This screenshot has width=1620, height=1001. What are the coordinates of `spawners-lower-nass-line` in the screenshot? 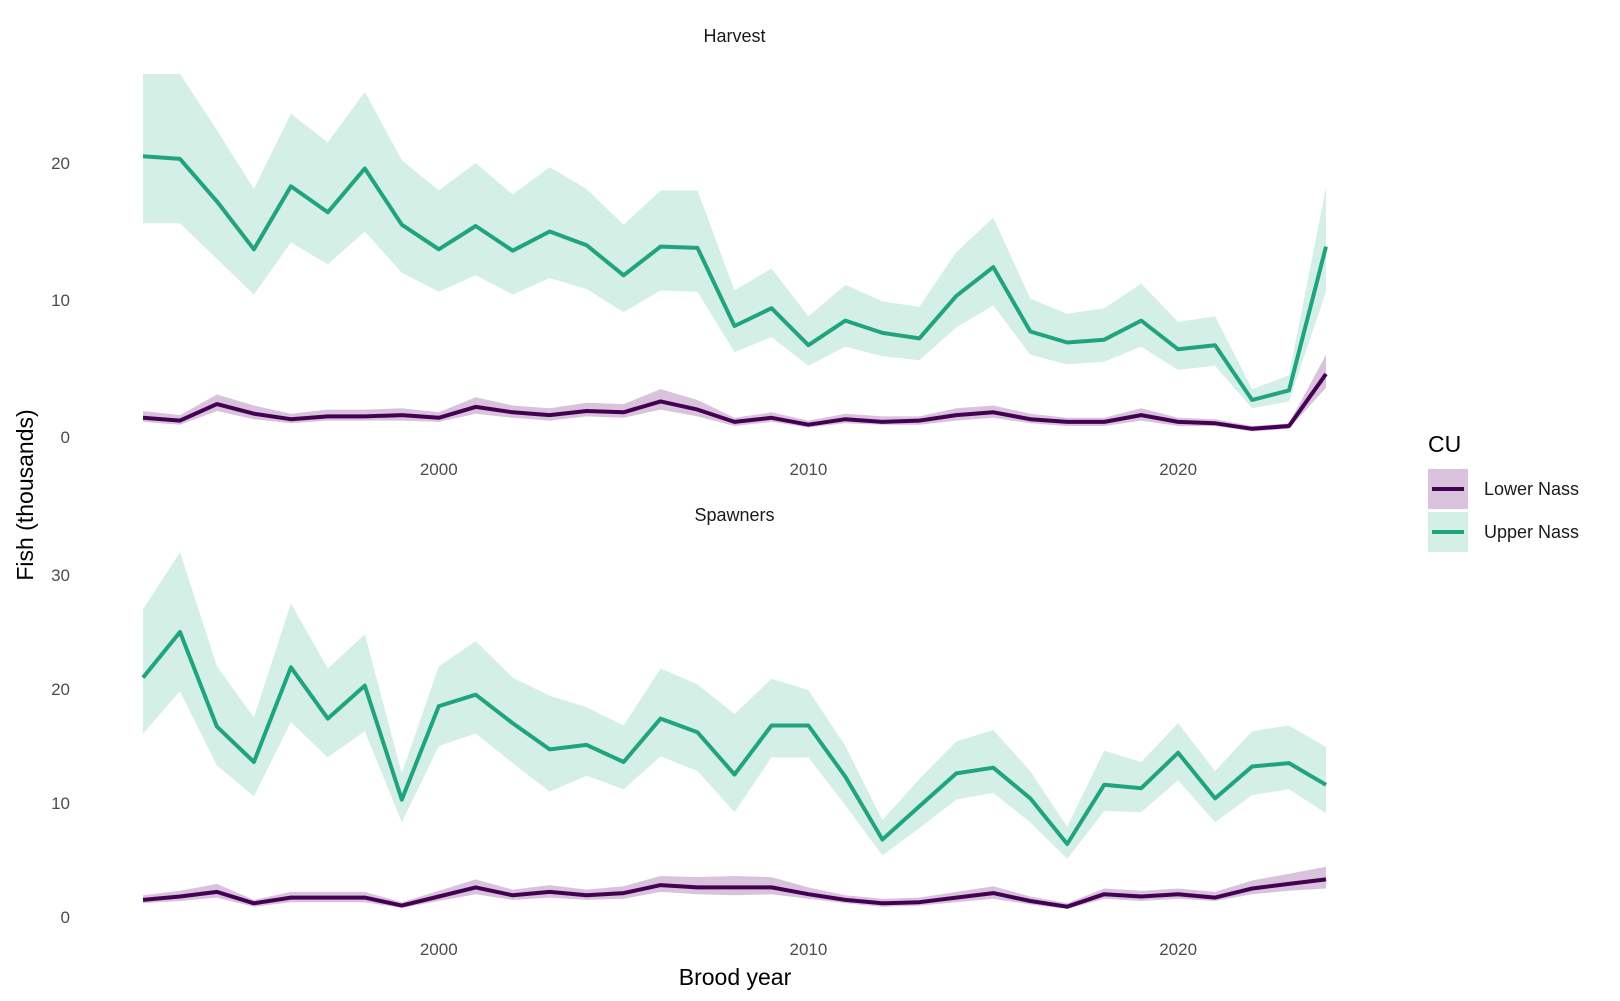 It's located at (734, 893).